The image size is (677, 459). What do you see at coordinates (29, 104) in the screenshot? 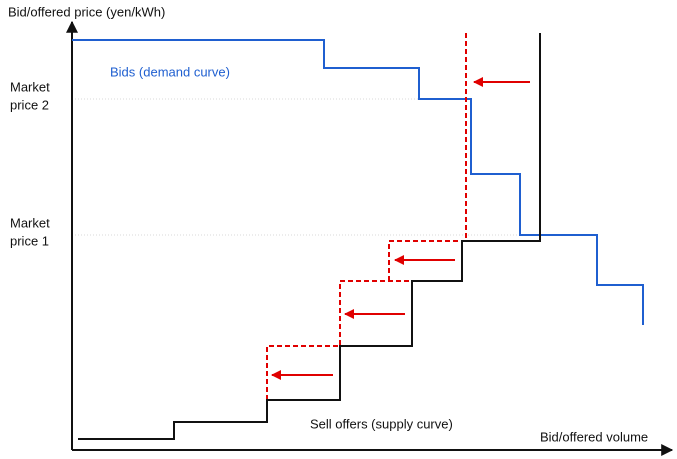
I see `market-price-label: price 2` at bounding box center [29, 104].